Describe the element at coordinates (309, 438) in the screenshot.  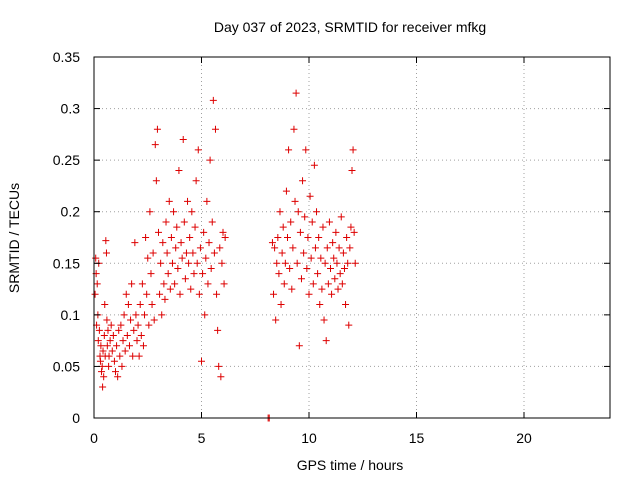
I see `x-tick-label: 10` at that location.